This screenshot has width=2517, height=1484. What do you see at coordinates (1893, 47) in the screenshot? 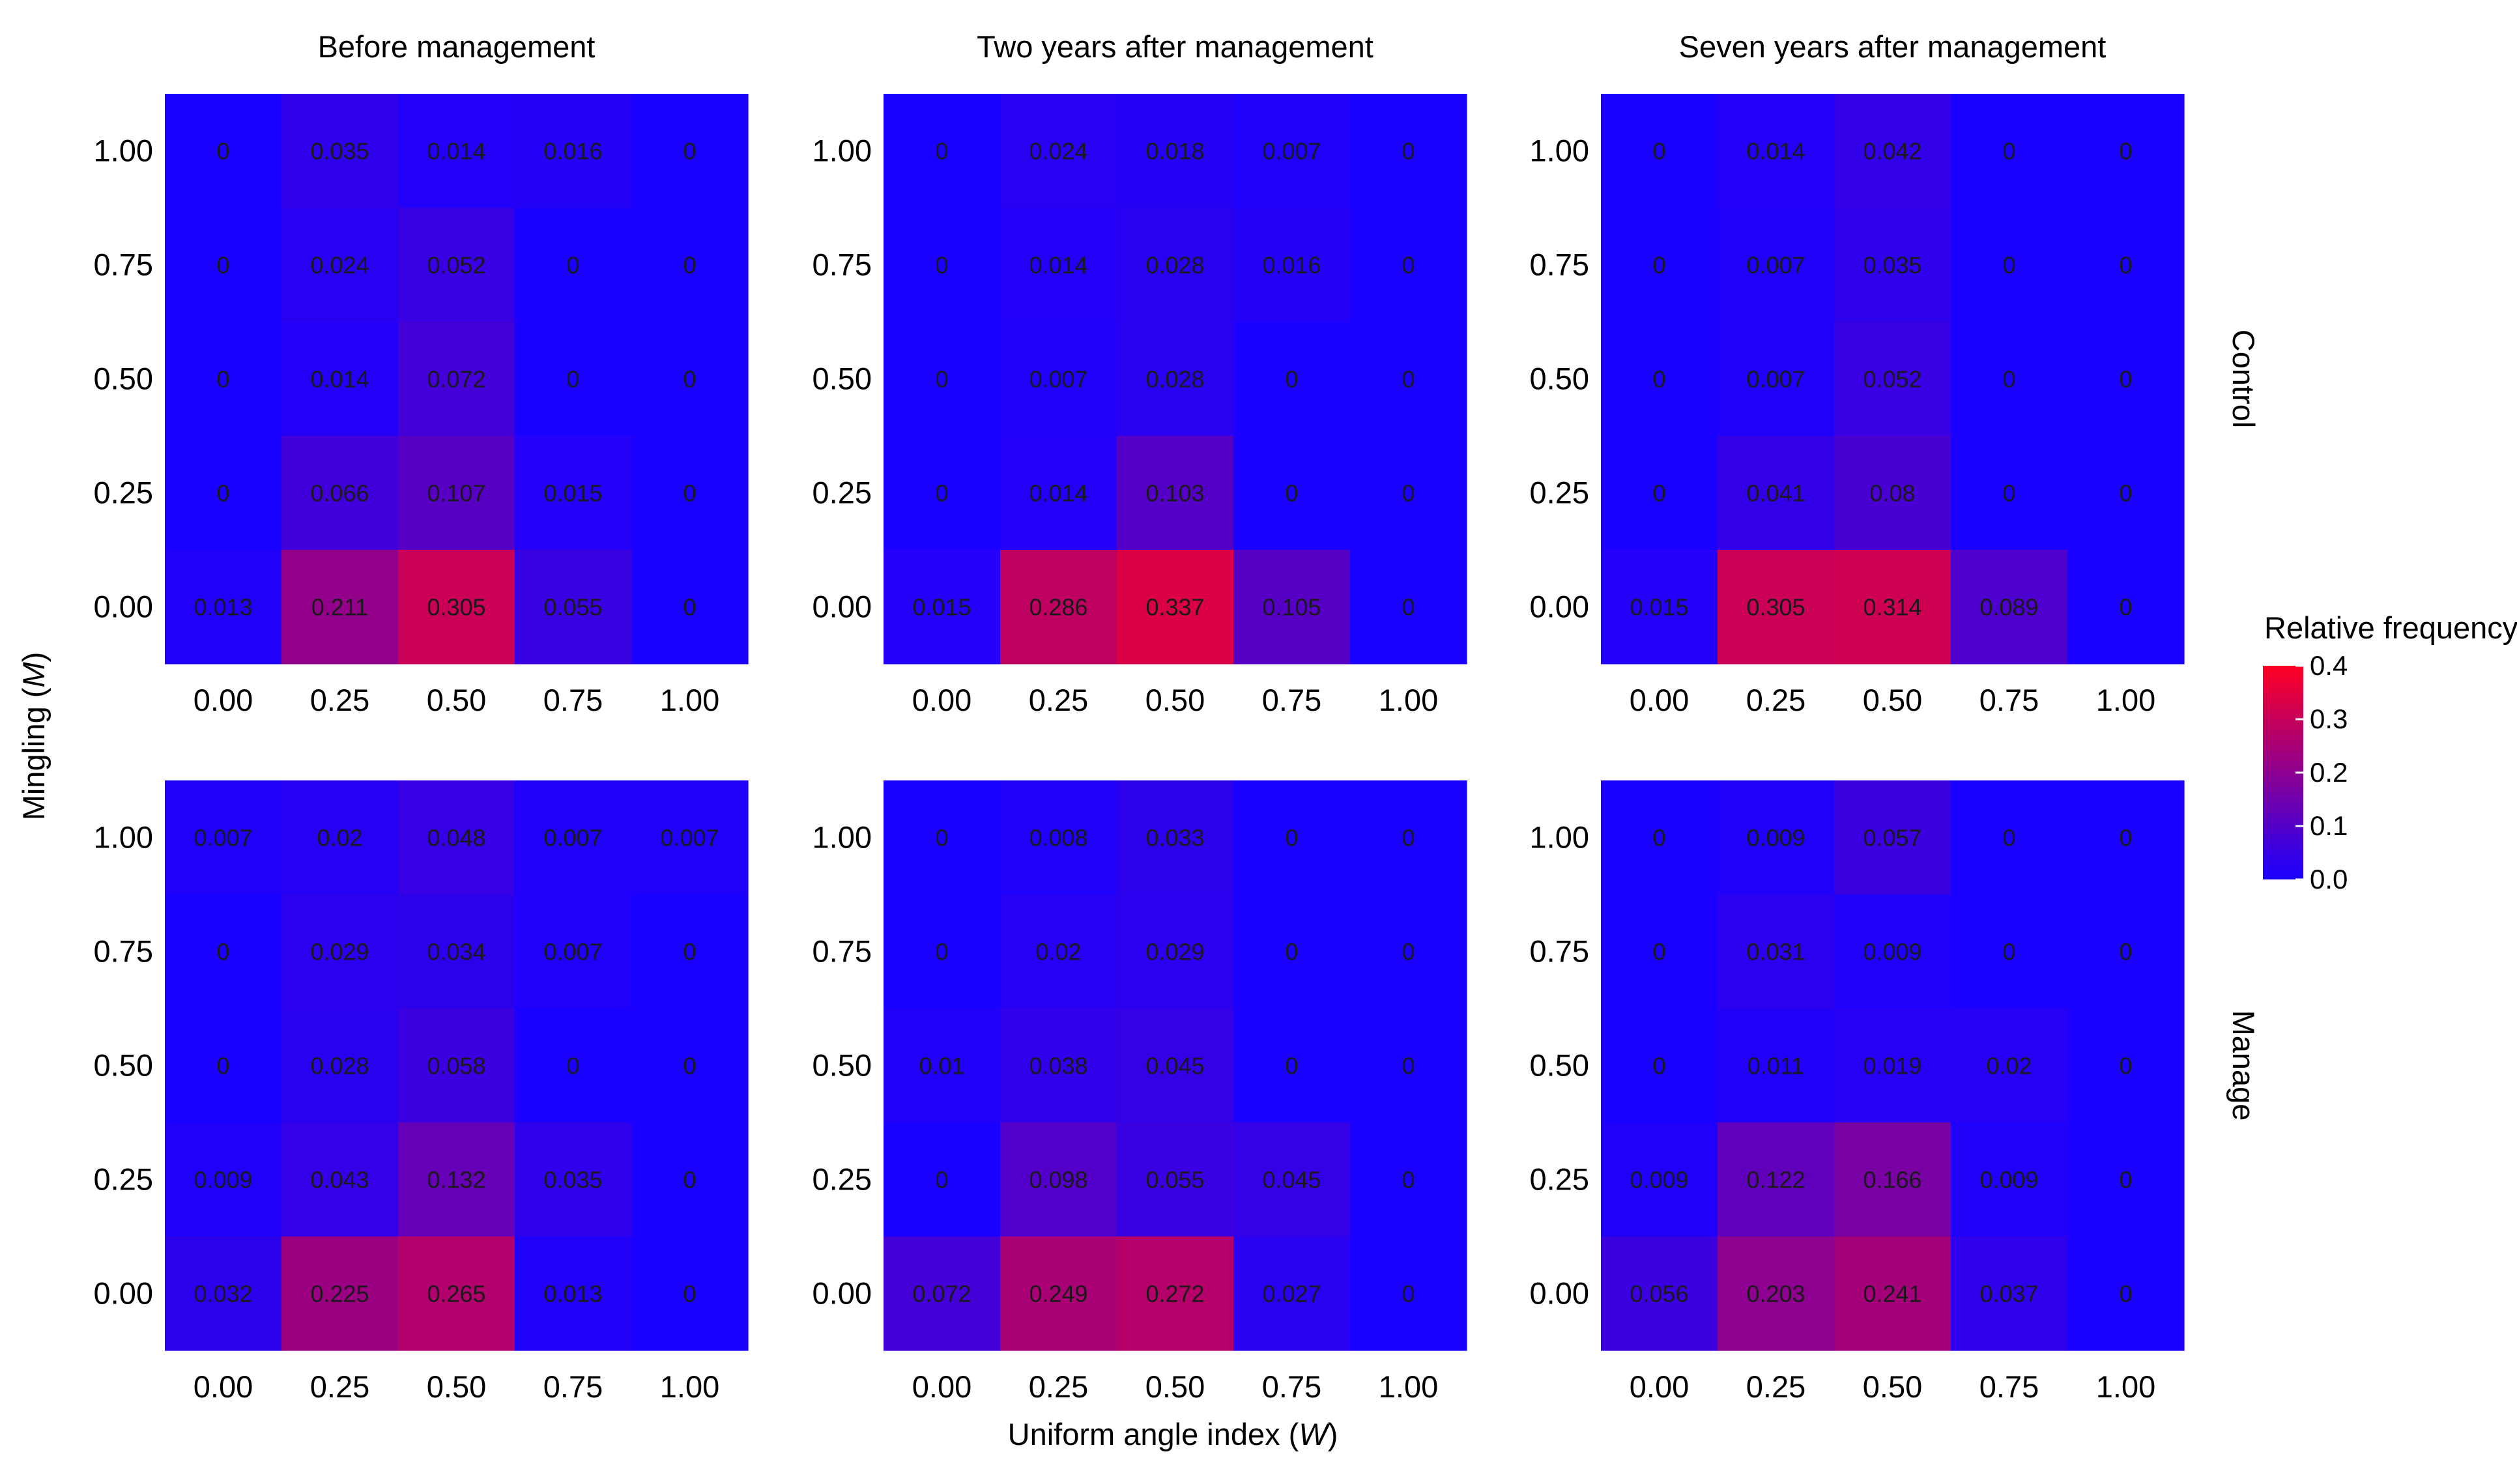
I see `panel-title: Seven years after management` at bounding box center [1893, 47].